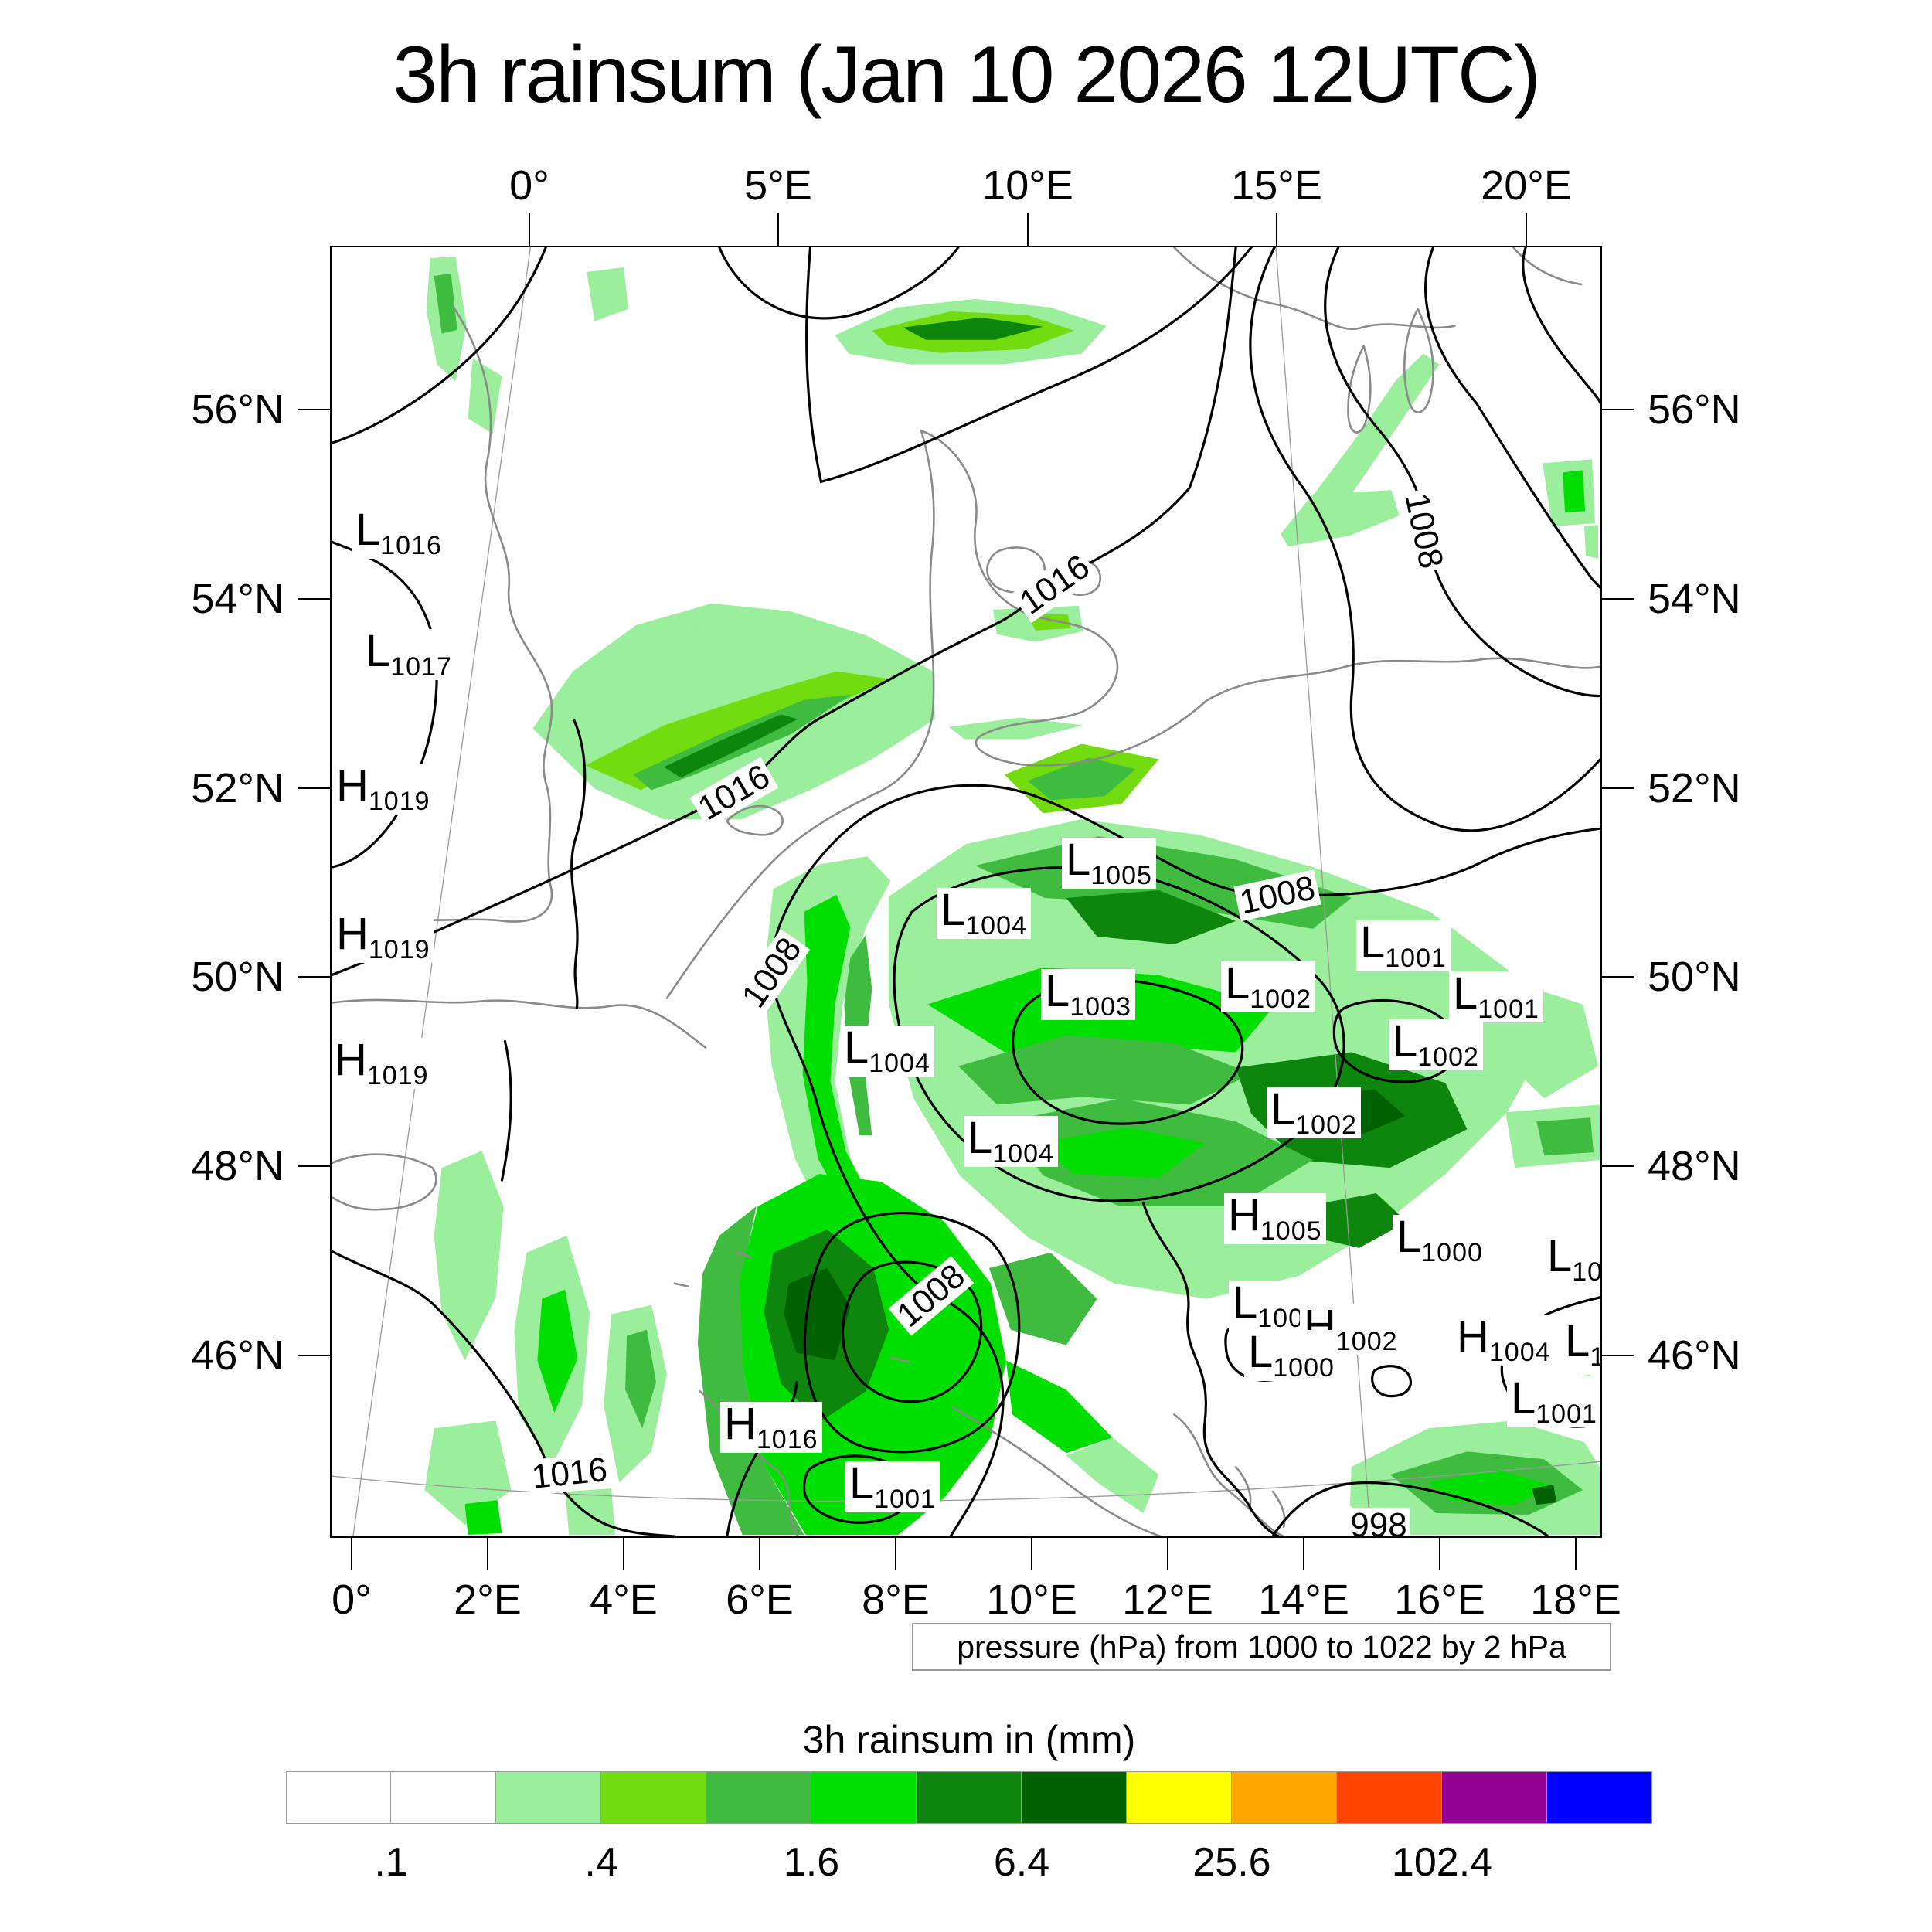 This screenshot has width=1932, height=1932. I want to click on colorbar-tick-label: 25.6, so click(1232, 1863).